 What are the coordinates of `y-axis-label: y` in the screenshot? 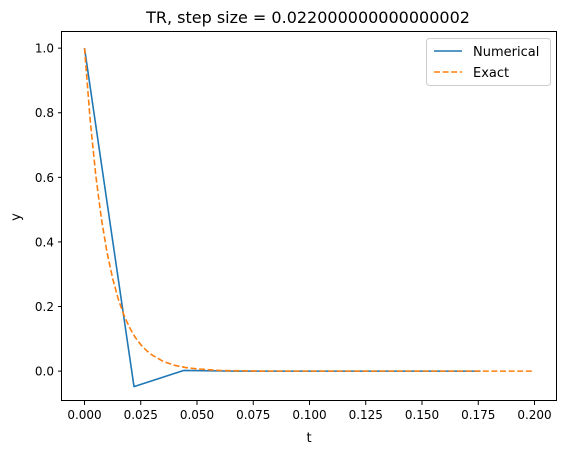 It's located at (16, 217).